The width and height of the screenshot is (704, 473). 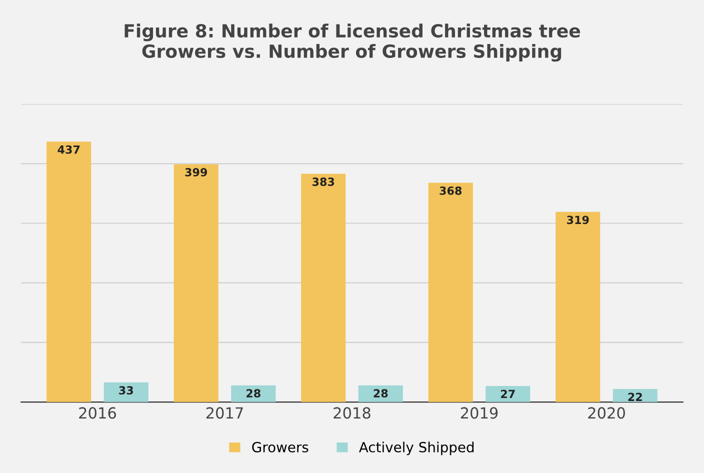 What do you see at coordinates (280, 447) in the screenshot?
I see `legend-label: Growers` at bounding box center [280, 447].